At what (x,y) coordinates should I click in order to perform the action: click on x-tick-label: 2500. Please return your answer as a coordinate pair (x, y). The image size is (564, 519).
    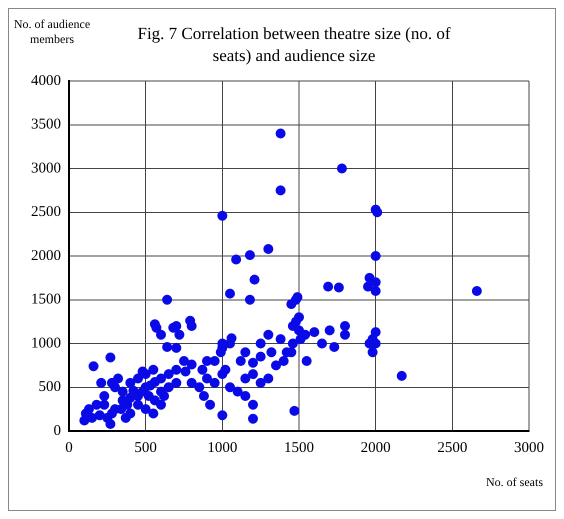
    Looking at the image, I should click on (452, 448).